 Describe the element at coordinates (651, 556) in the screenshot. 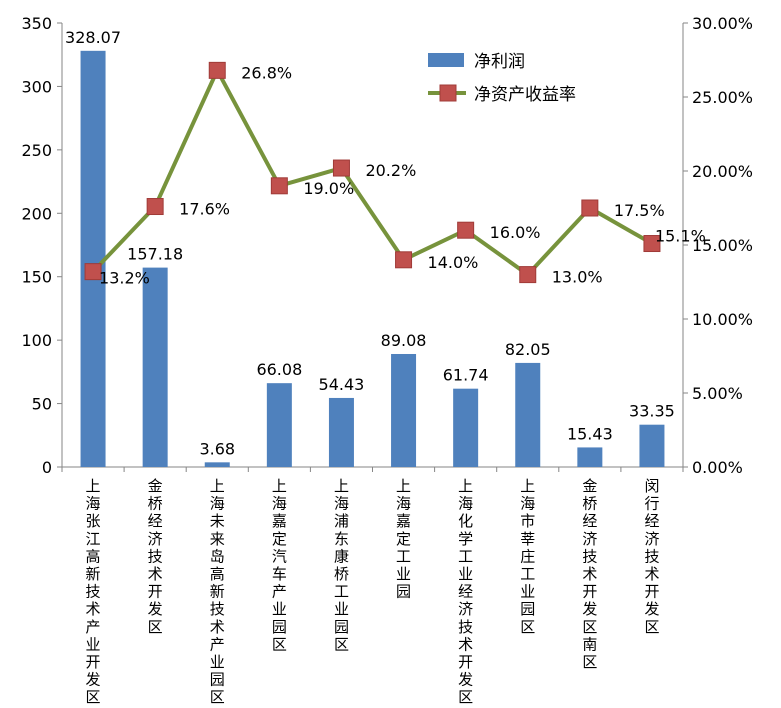

I see `category-label: 闵行经济技术开发区` at that location.